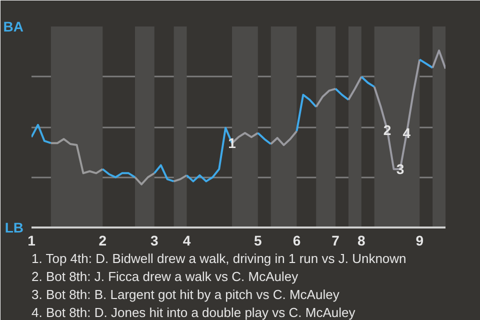 The image size is (480, 320). What do you see at coordinates (14, 228) in the screenshot?
I see `text: LB` at bounding box center [14, 228].